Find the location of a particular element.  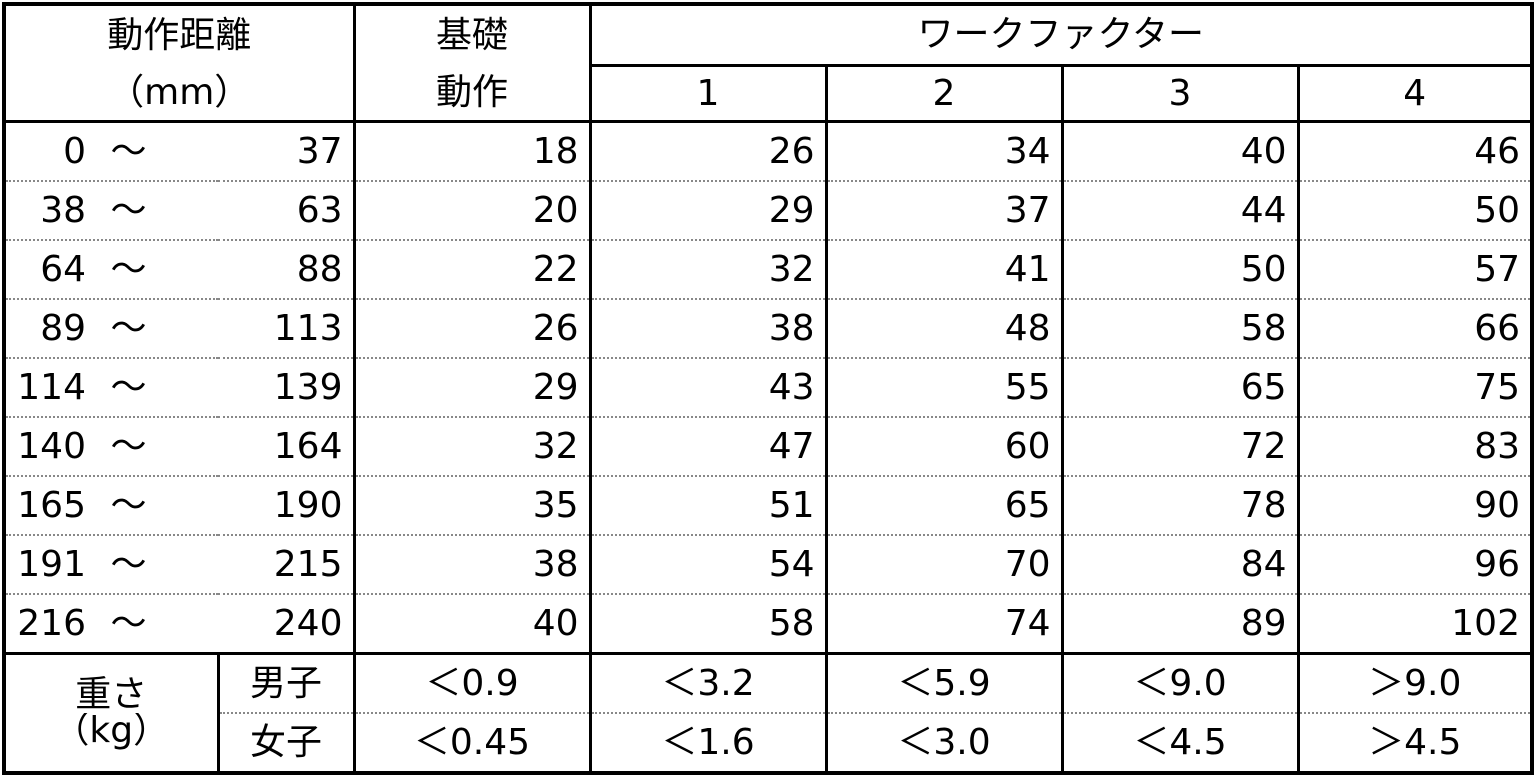

distance-unit: （mm） is located at coordinates (179, 93).